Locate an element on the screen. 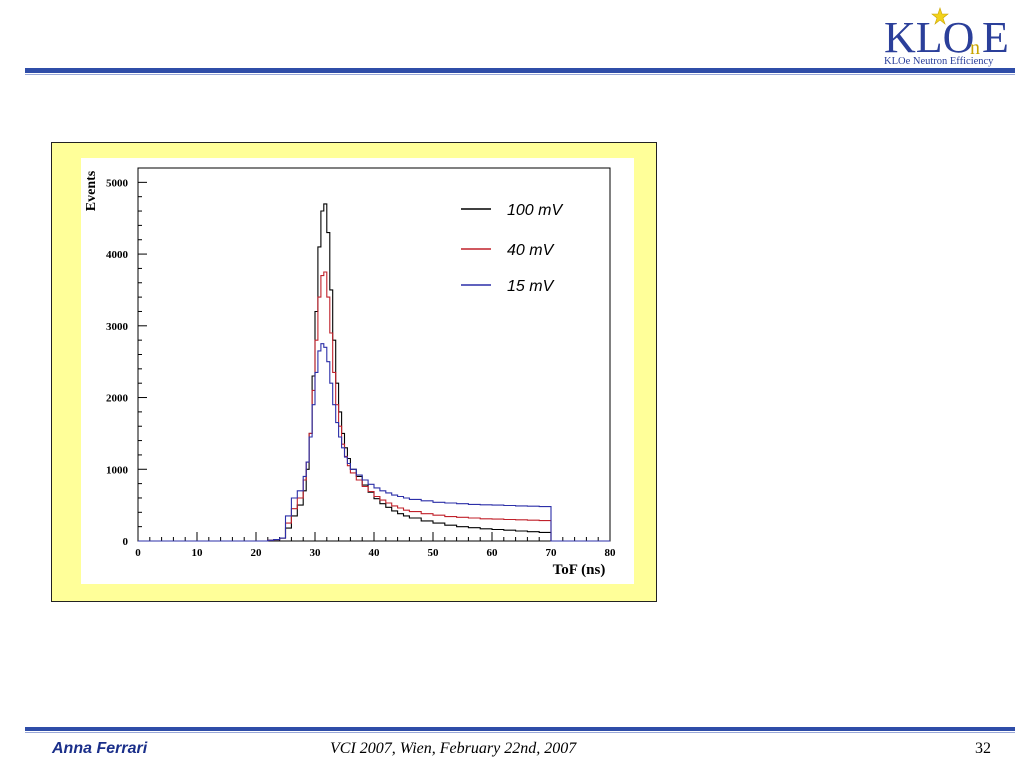  chart-legend: 100 mV 40 mV 15 mV is located at coordinates (512, 248).